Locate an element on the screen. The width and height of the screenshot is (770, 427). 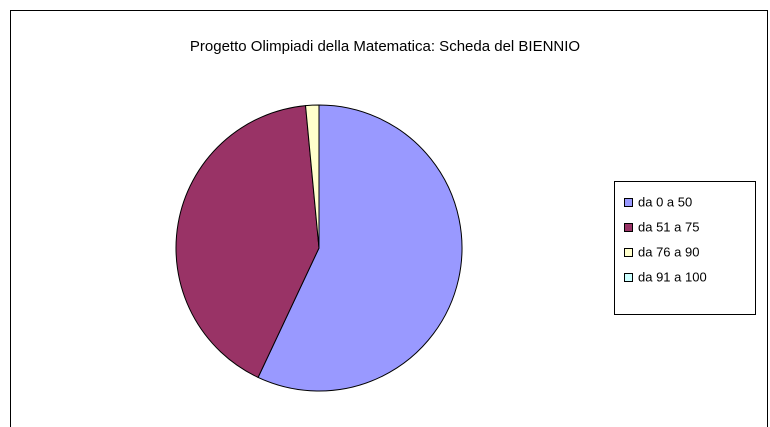
legend-box is located at coordinates (685, 248).